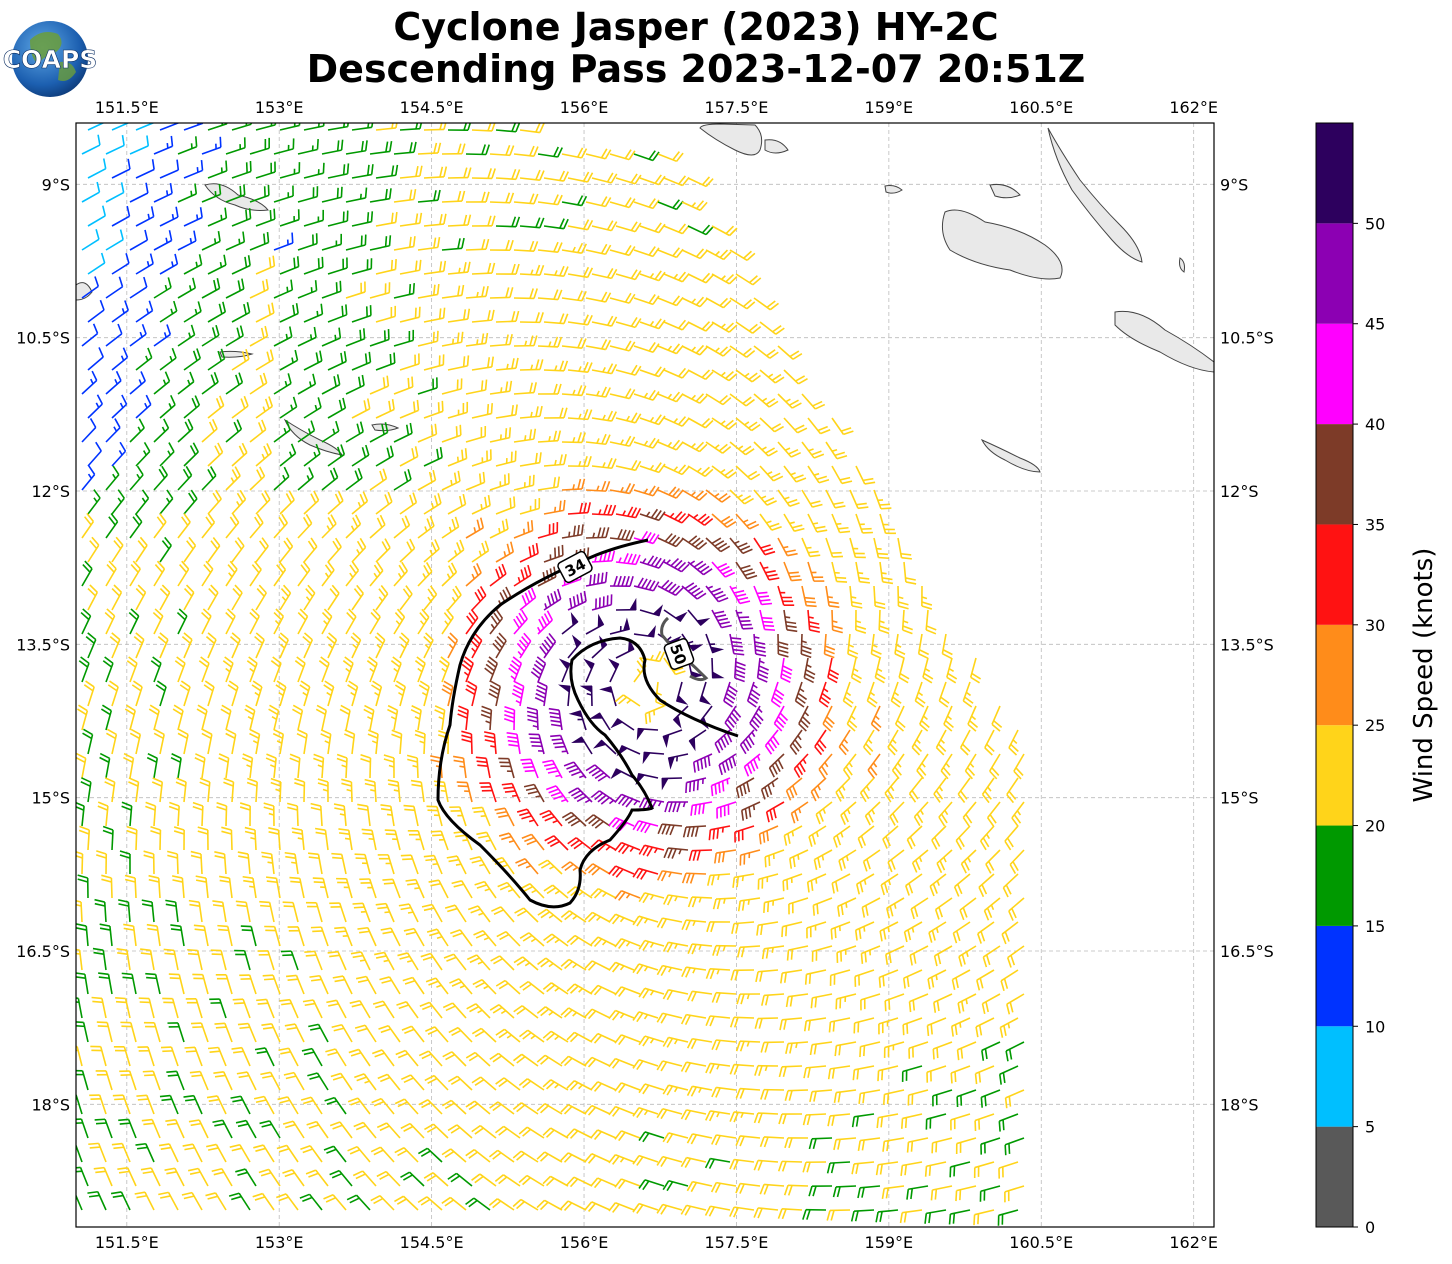 The image size is (1452, 1264). What do you see at coordinates (50, 491) in the screenshot?
I see `lat-tick-label: 12°S` at bounding box center [50, 491].